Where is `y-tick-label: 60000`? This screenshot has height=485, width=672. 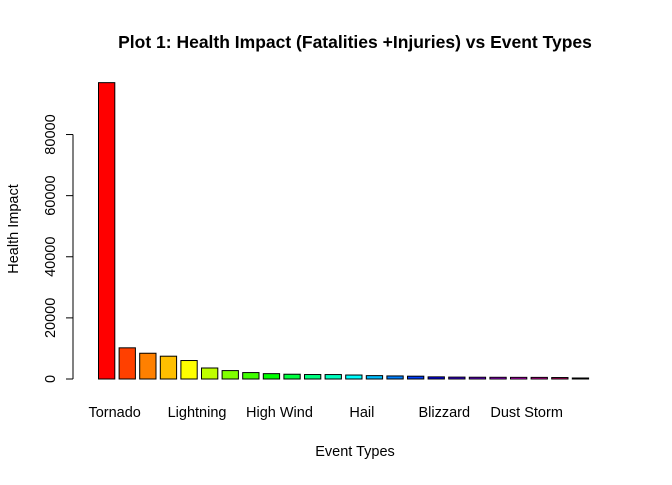 y-tick-label: 60000 is located at coordinates (51, 195).